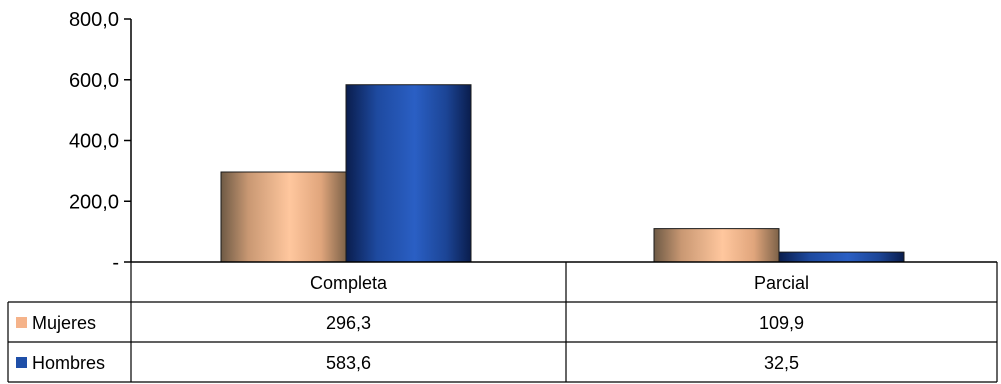 This screenshot has width=1001, height=384. Describe the element at coordinates (781, 283) in the screenshot. I see `x-category-label: Parcial` at that location.